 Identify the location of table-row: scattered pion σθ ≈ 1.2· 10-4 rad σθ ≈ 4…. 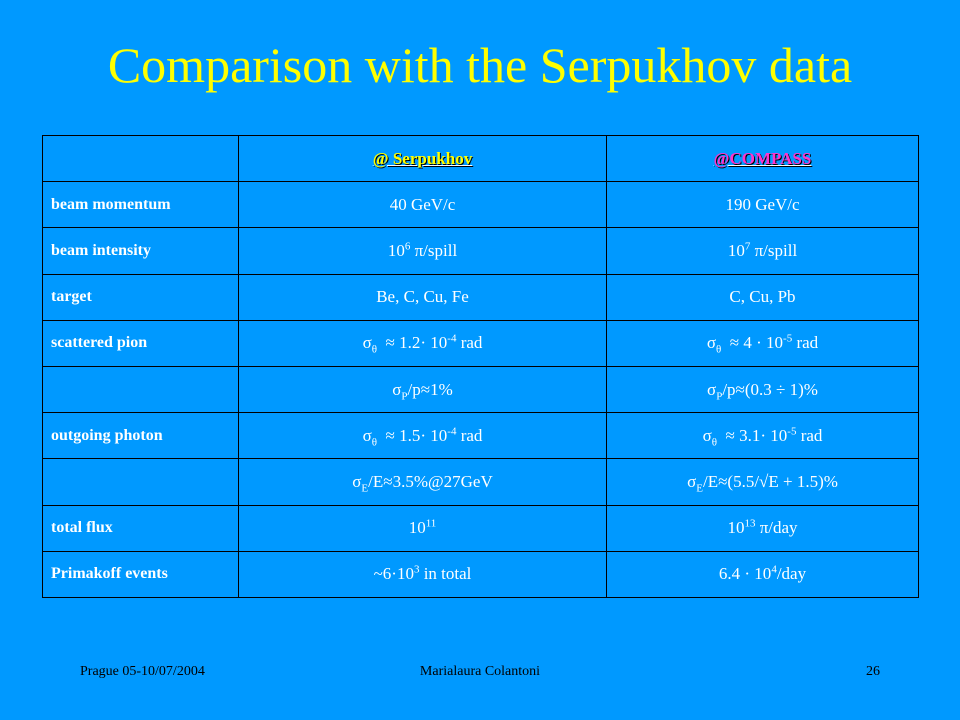
(480, 343).